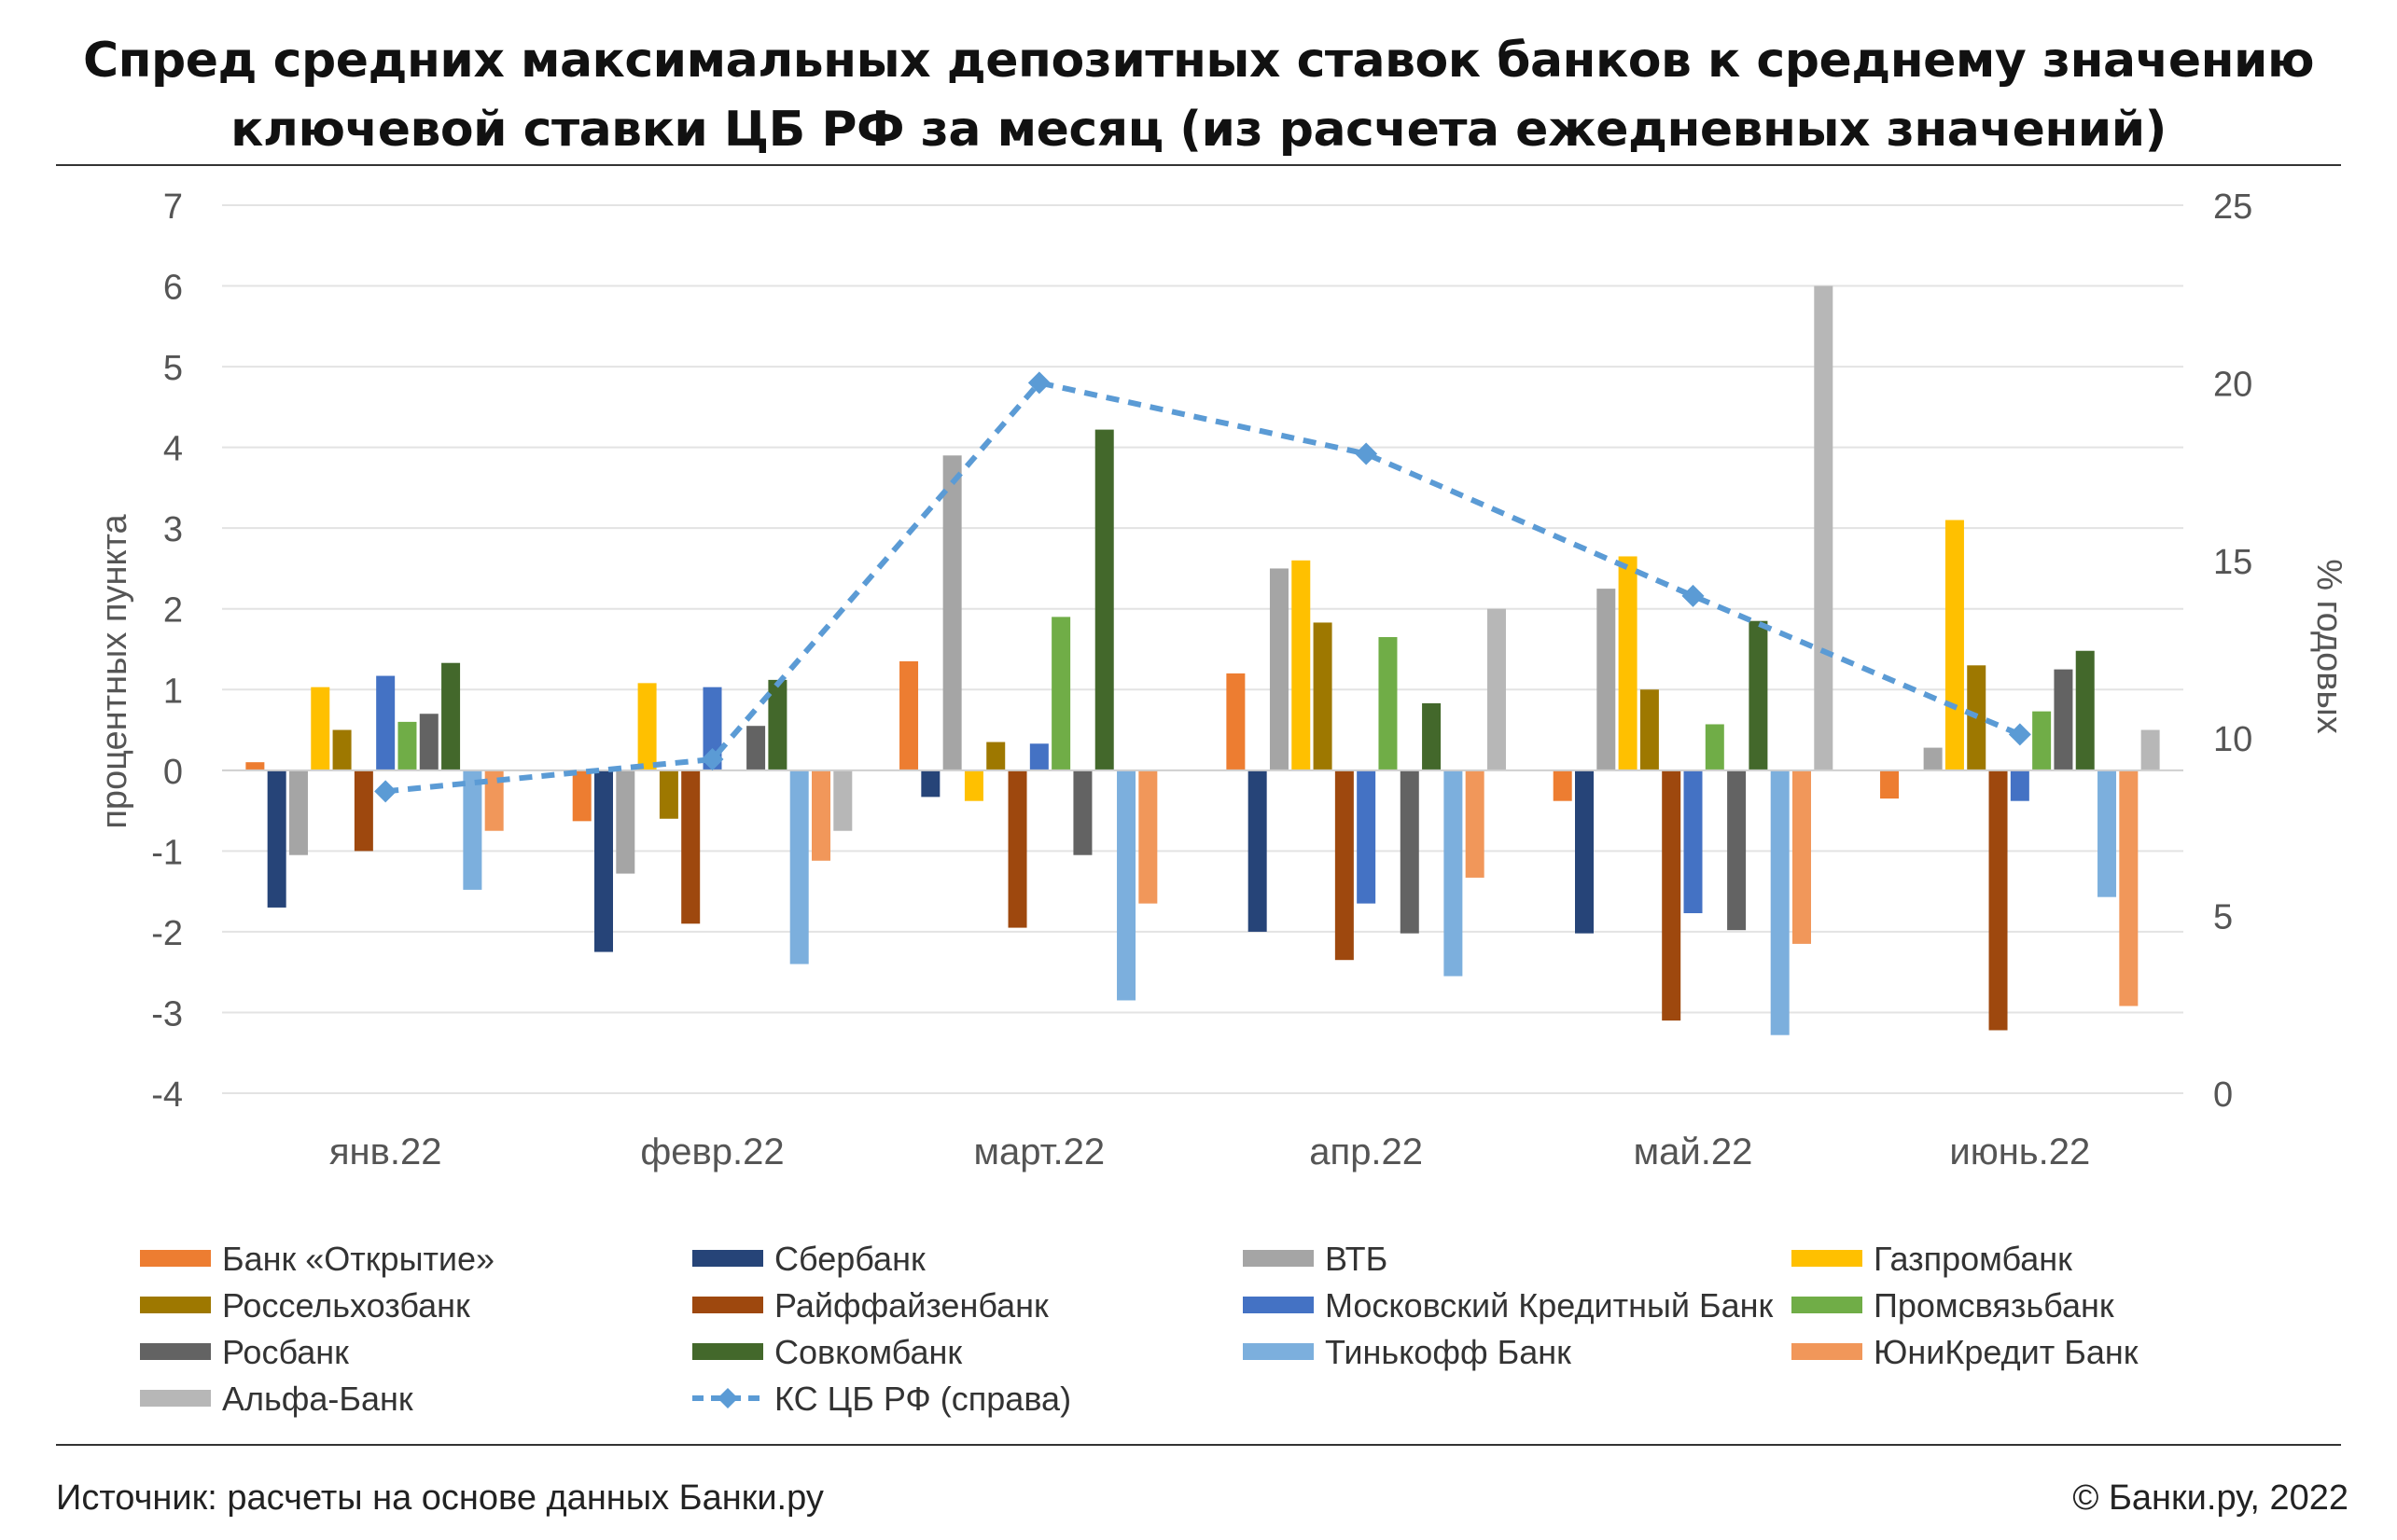  What do you see at coordinates (1549, 1306) in the screenshot?
I see `legend-label: Московский Кредитный Банк` at bounding box center [1549, 1306].